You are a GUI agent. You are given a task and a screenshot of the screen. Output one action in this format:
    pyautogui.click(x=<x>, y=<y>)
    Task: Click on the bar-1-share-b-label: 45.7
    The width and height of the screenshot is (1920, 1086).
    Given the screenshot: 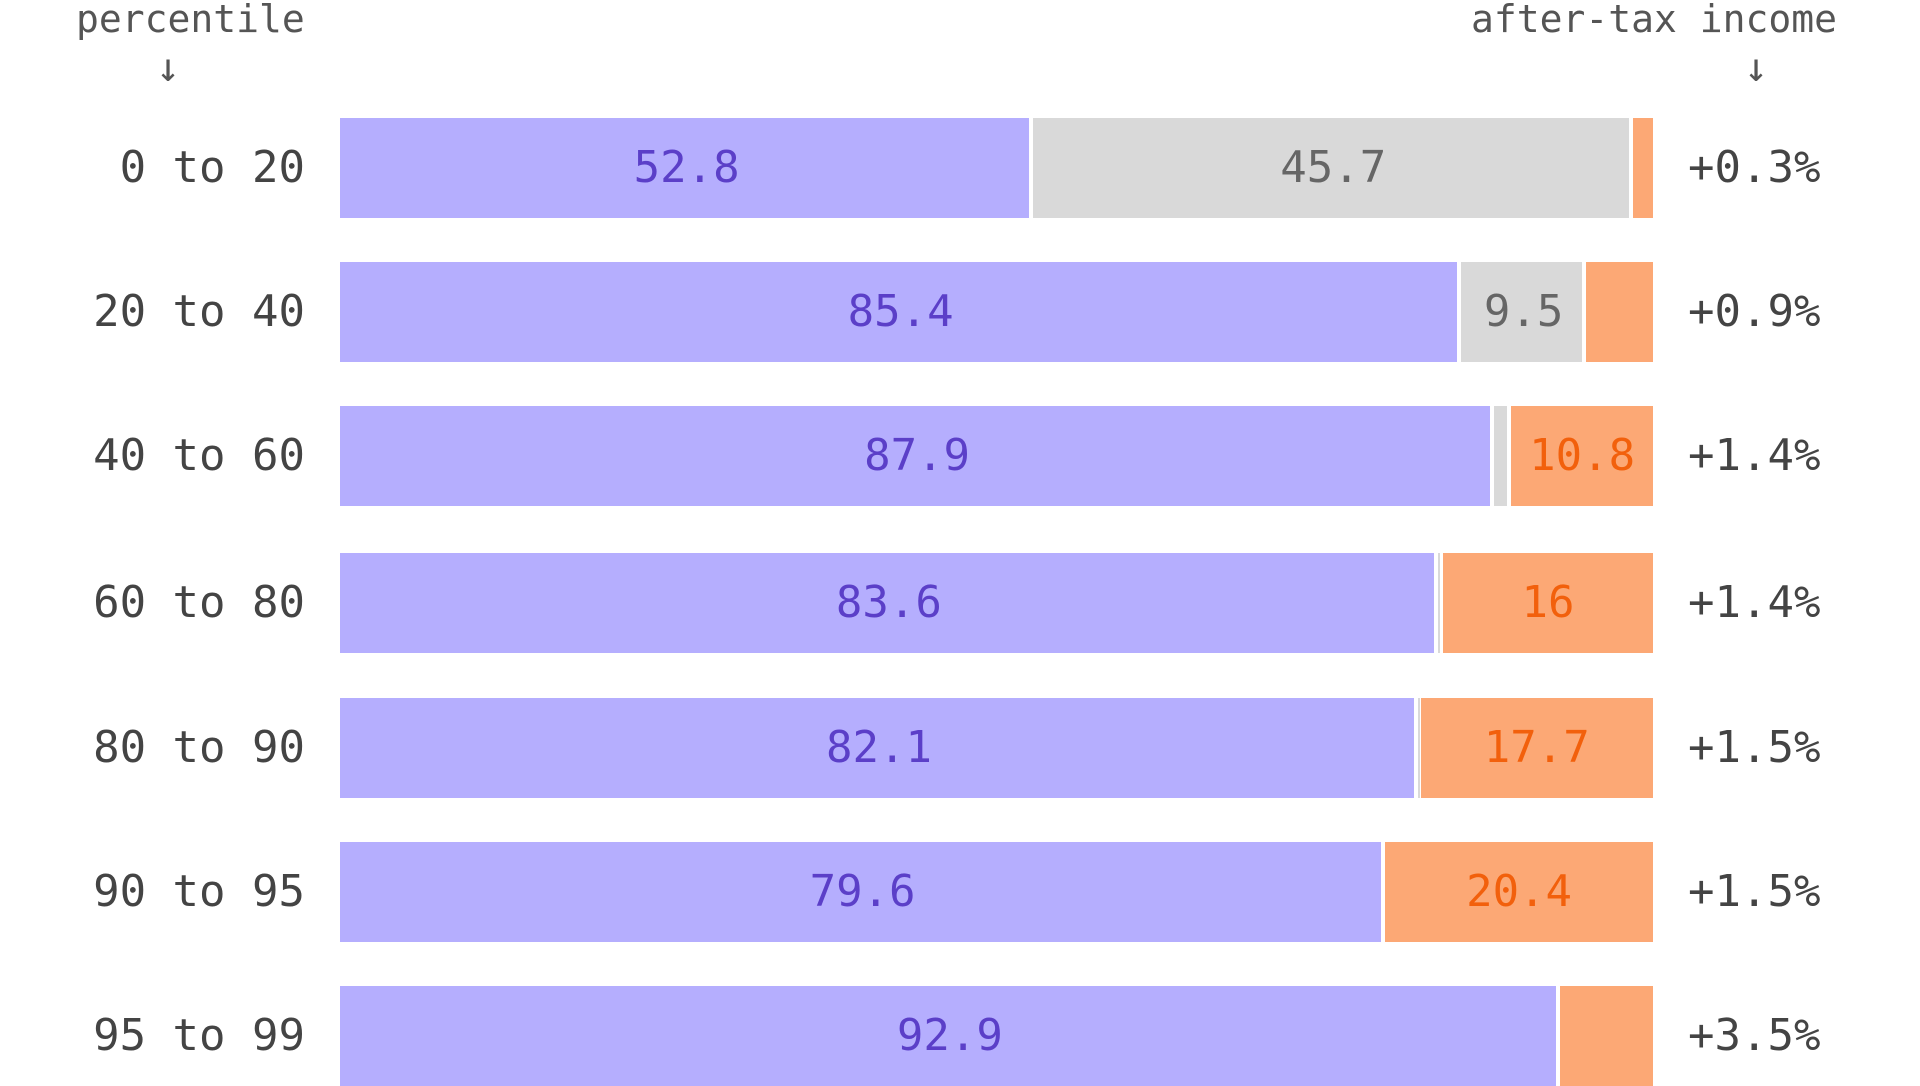 What is the action you would take?
    pyautogui.click(x=1333, y=167)
    